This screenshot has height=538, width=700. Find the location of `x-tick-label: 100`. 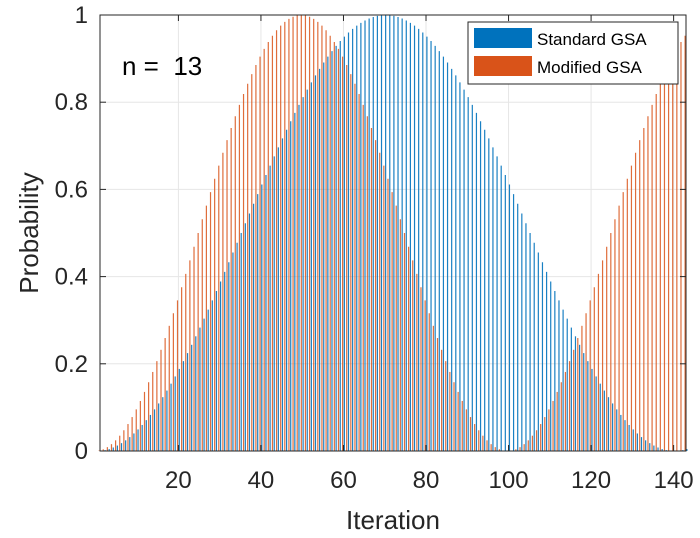

x-tick-label: 100 is located at coordinates (509, 480).